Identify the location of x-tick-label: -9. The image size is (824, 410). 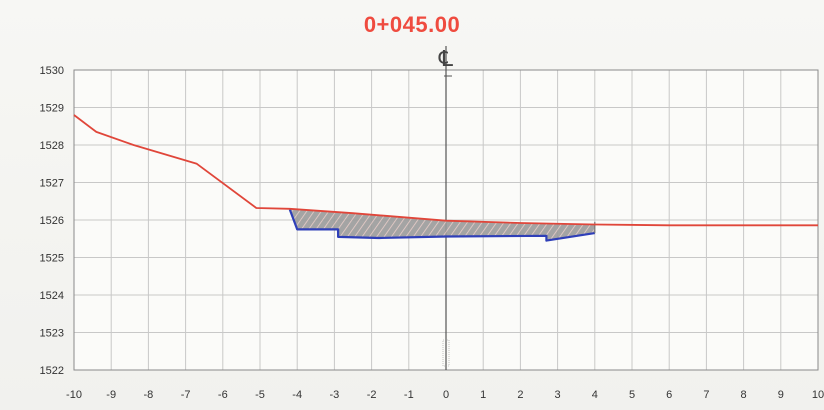
(111, 395).